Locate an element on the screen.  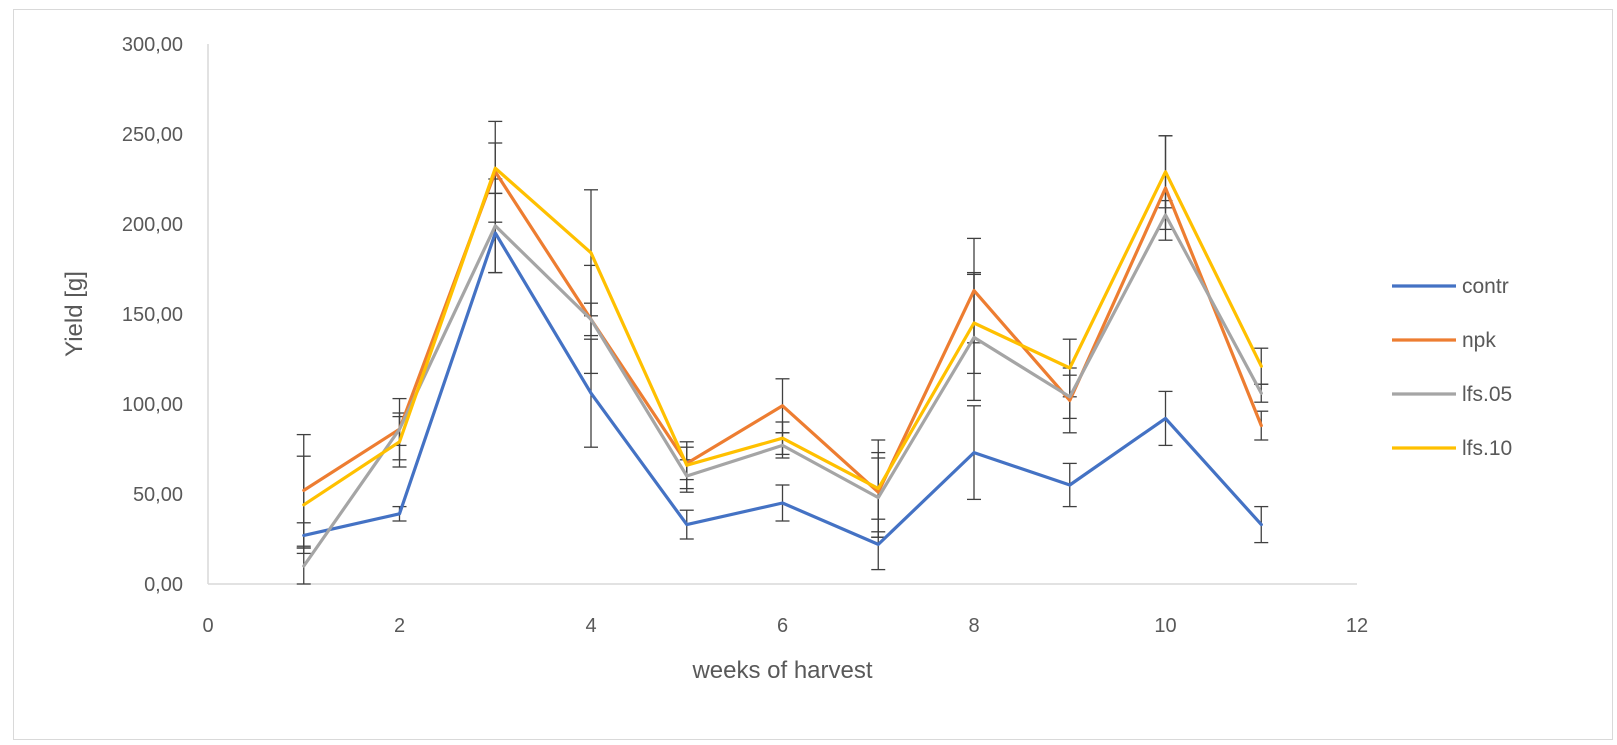
x-tick-label: 4 is located at coordinates (590, 626).